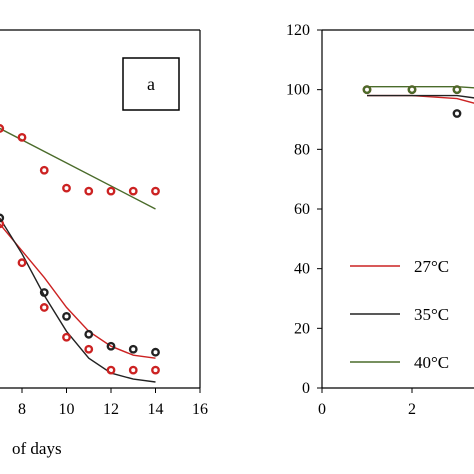 This screenshot has width=474, height=474. I want to click on panel-label-box, so click(151, 84).